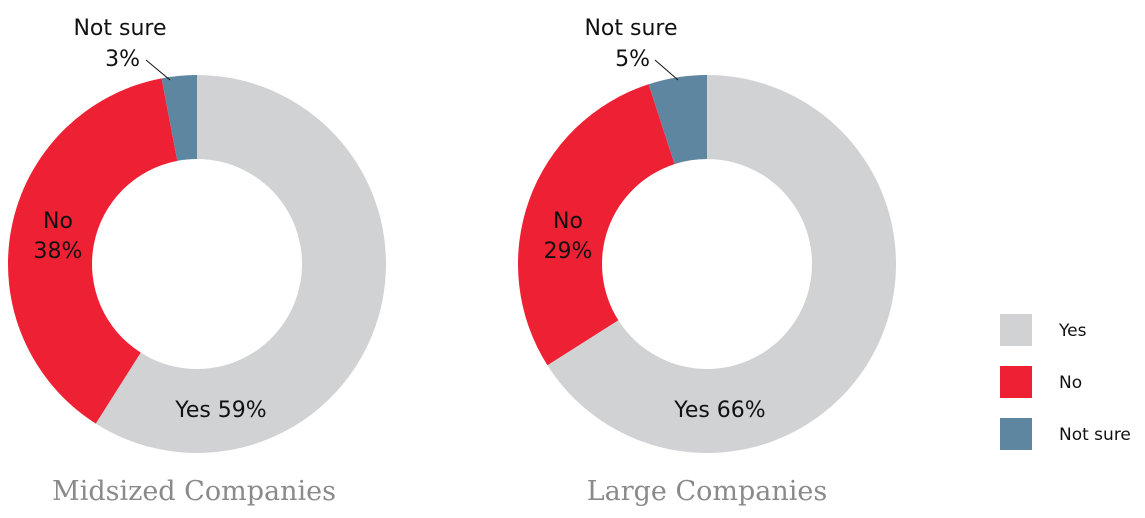  Describe the element at coordinates (666, 70) in the screenshot. I see `large-notsure-leader-line` at that location.